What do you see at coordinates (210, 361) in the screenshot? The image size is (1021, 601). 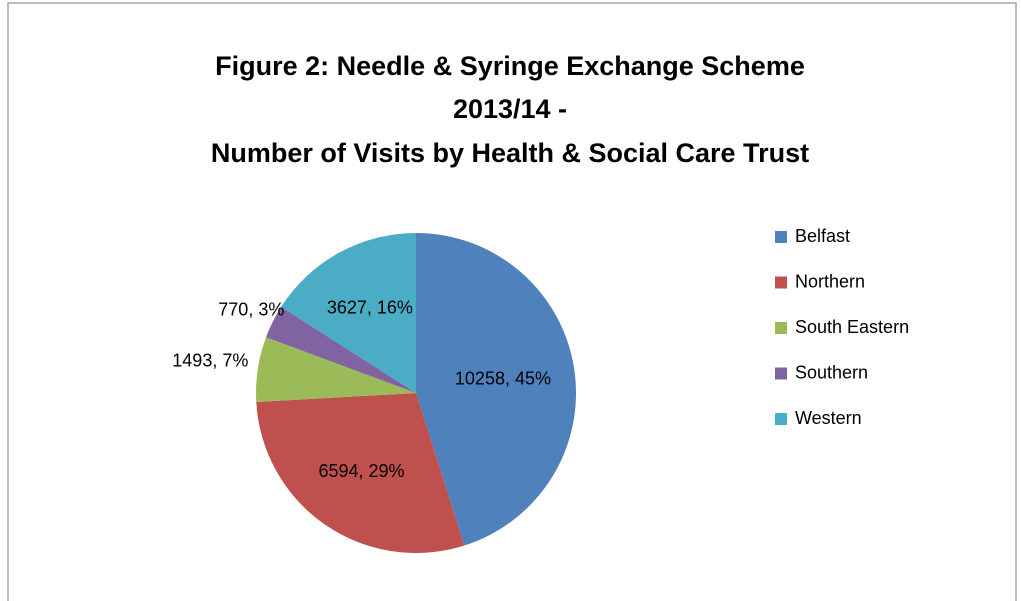 I see `data-label: 1493, 7%` at bounding box center [210, 361].